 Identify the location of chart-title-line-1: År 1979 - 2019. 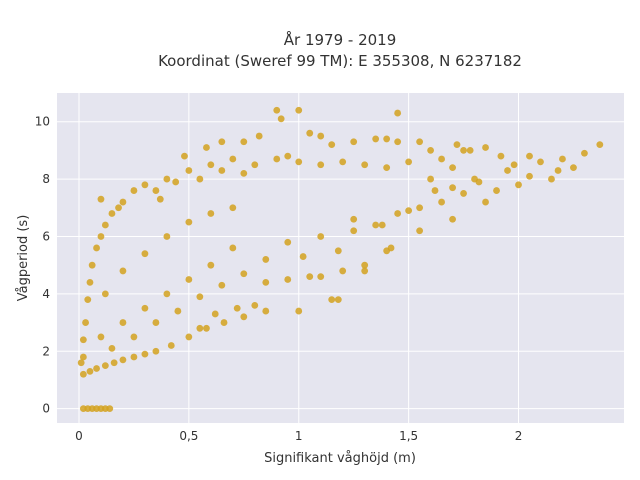
(340, 39).